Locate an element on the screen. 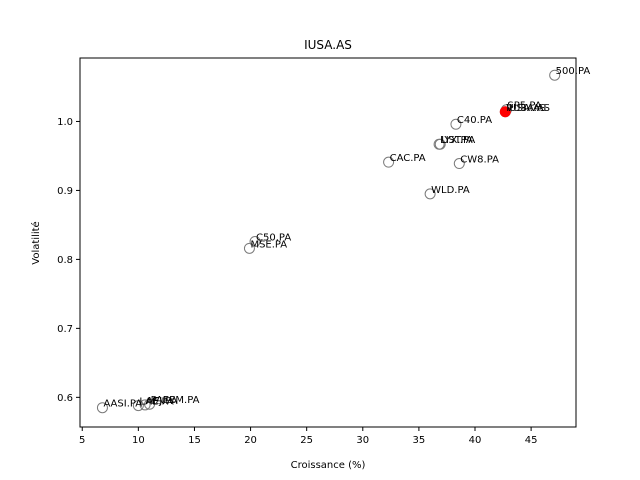 The image size is (640, 480). point-label: CAC.PA is located at coordinates (408, 158).